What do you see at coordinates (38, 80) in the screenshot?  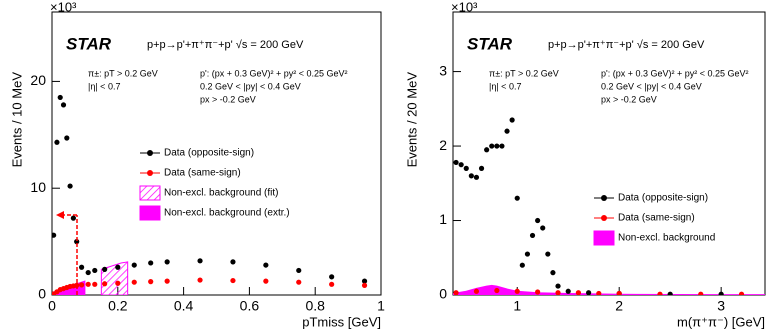 I see `y-tick-label: 20` at bounding box center [38, 80].